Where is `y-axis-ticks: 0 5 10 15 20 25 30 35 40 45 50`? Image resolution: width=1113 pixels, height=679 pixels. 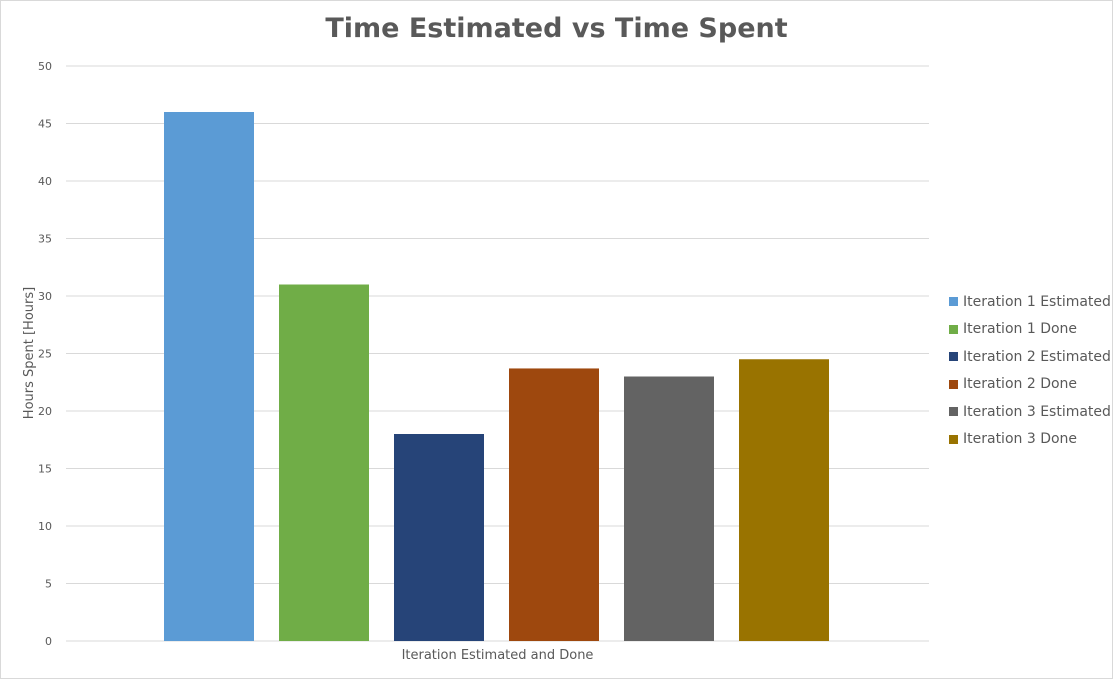
y-axis-ticks: 0 5 10 15 20 25 30 35 40 45 50 is located at coordinates (45, 354).